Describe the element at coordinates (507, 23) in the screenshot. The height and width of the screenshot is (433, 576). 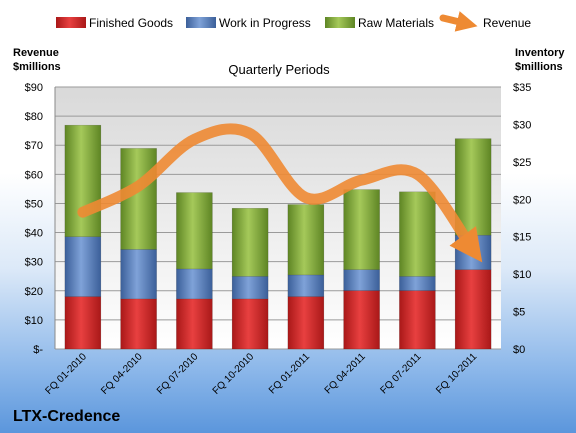
I see `legend-label-revenue: Revenue` at that location.